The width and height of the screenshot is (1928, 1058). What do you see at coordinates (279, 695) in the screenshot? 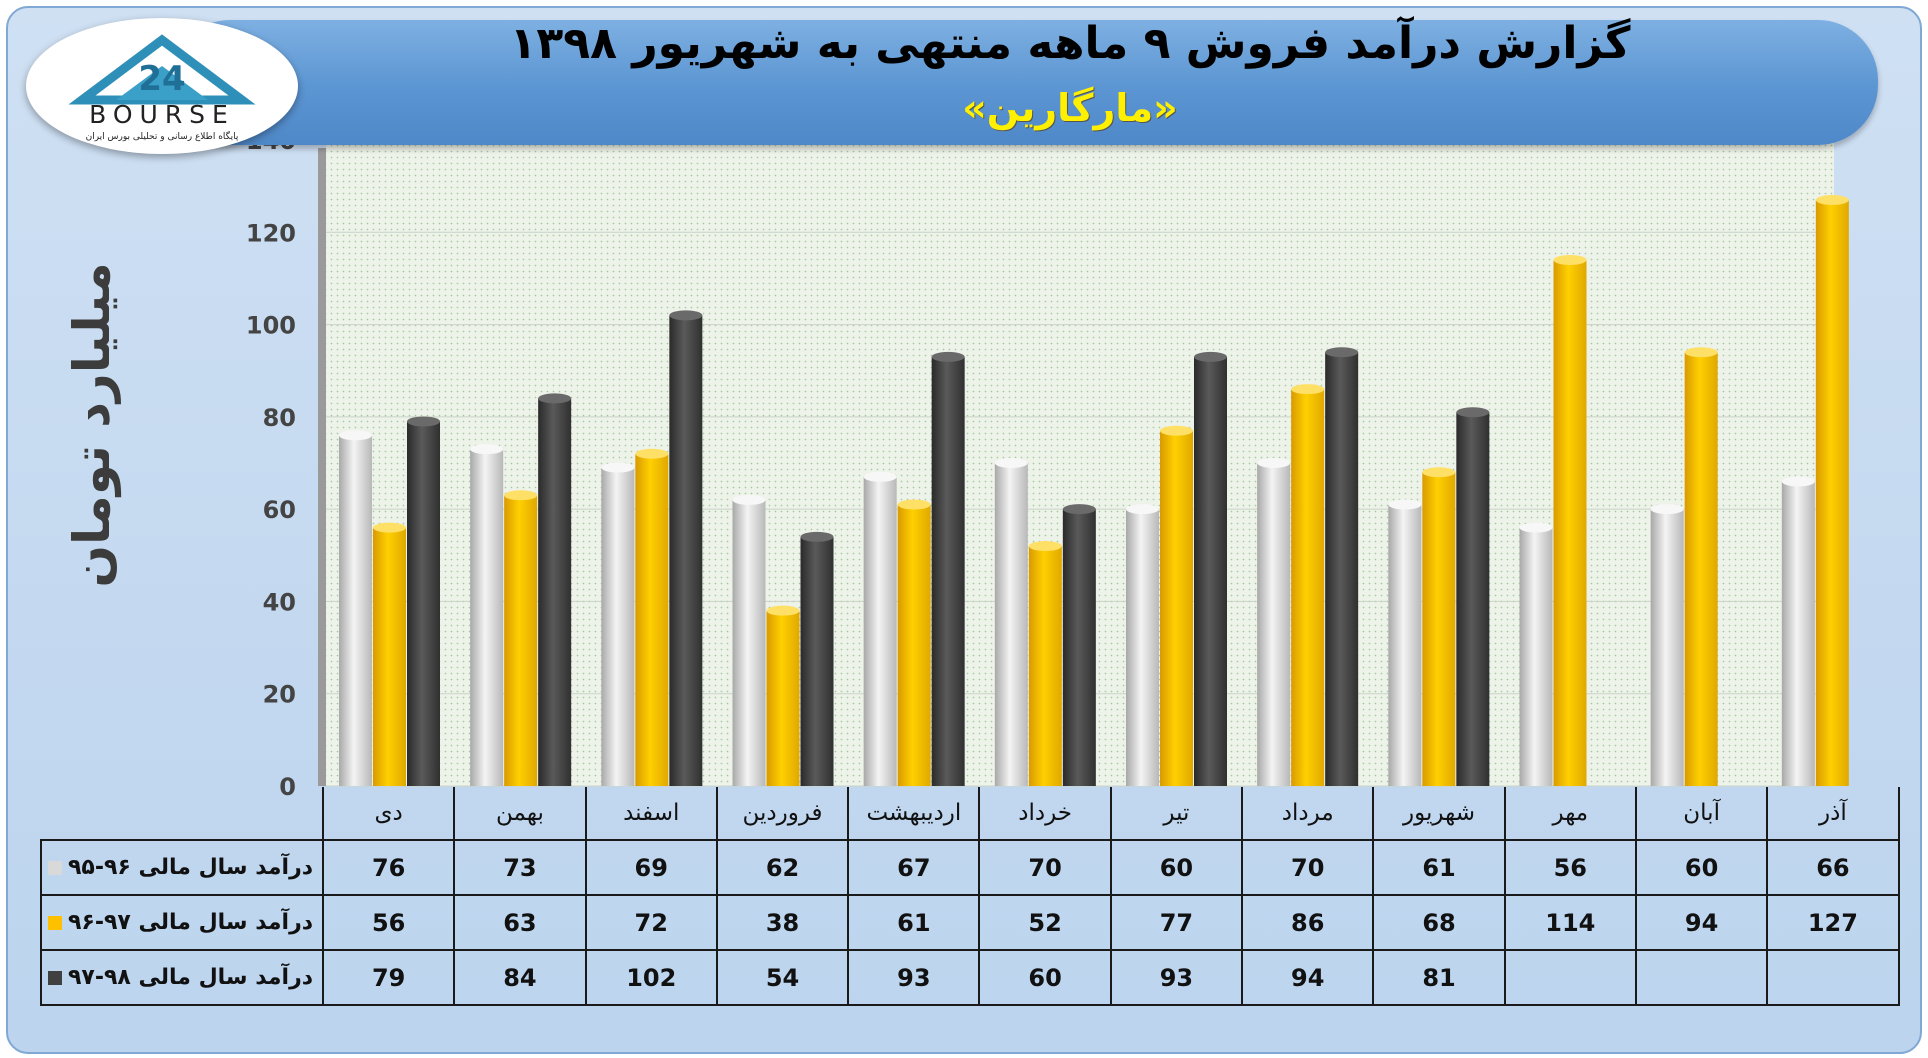
I see `y-tick-label: 20` at bounding box center [279, 695].